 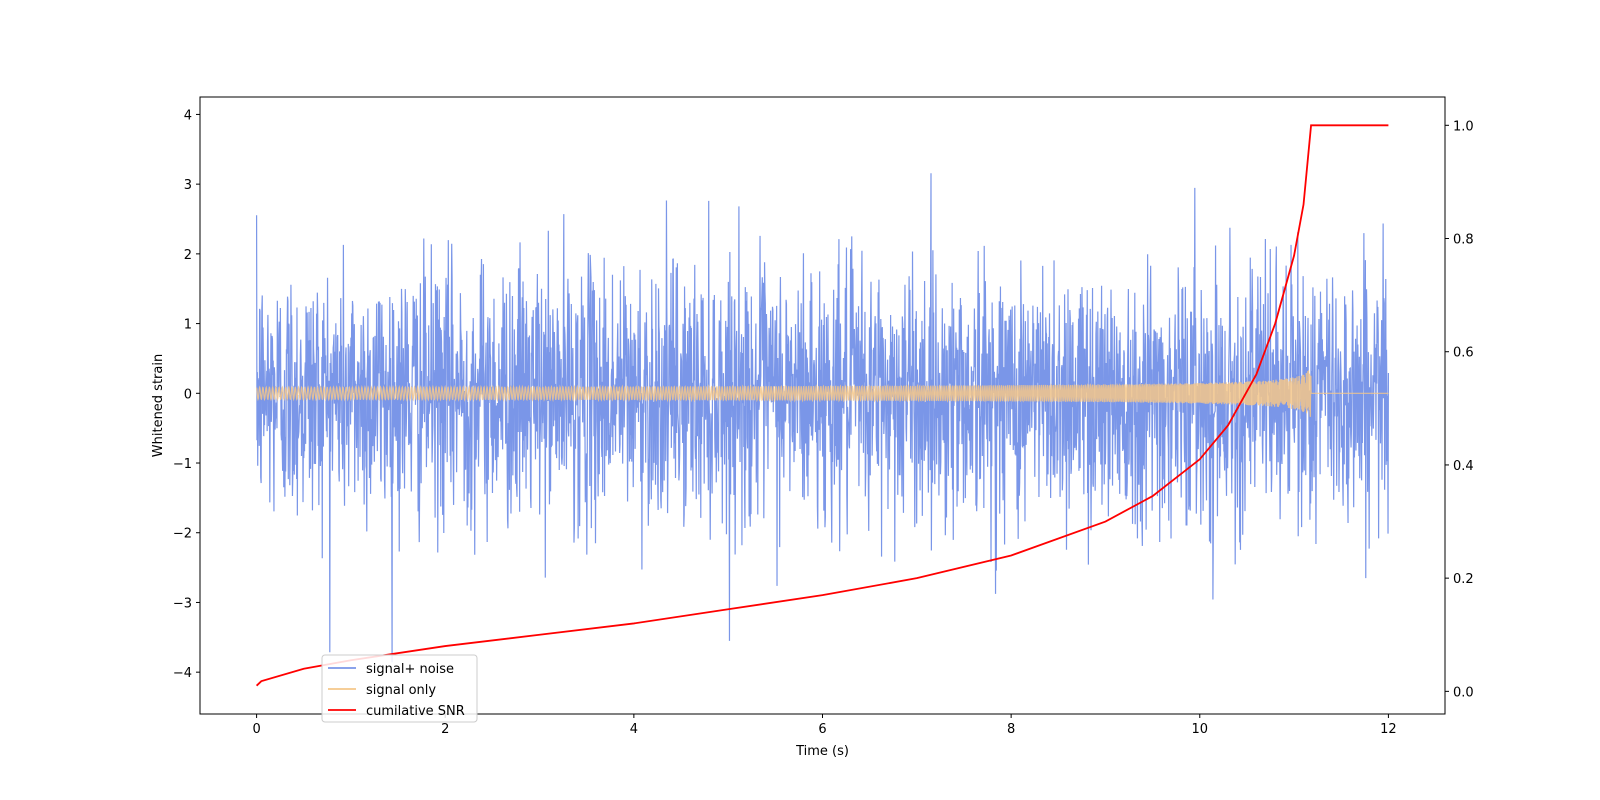 What do you see at coordinates (188, 185) in the screenshot?
I see `y-tick-label: 3` at bounding box center [188, 185].